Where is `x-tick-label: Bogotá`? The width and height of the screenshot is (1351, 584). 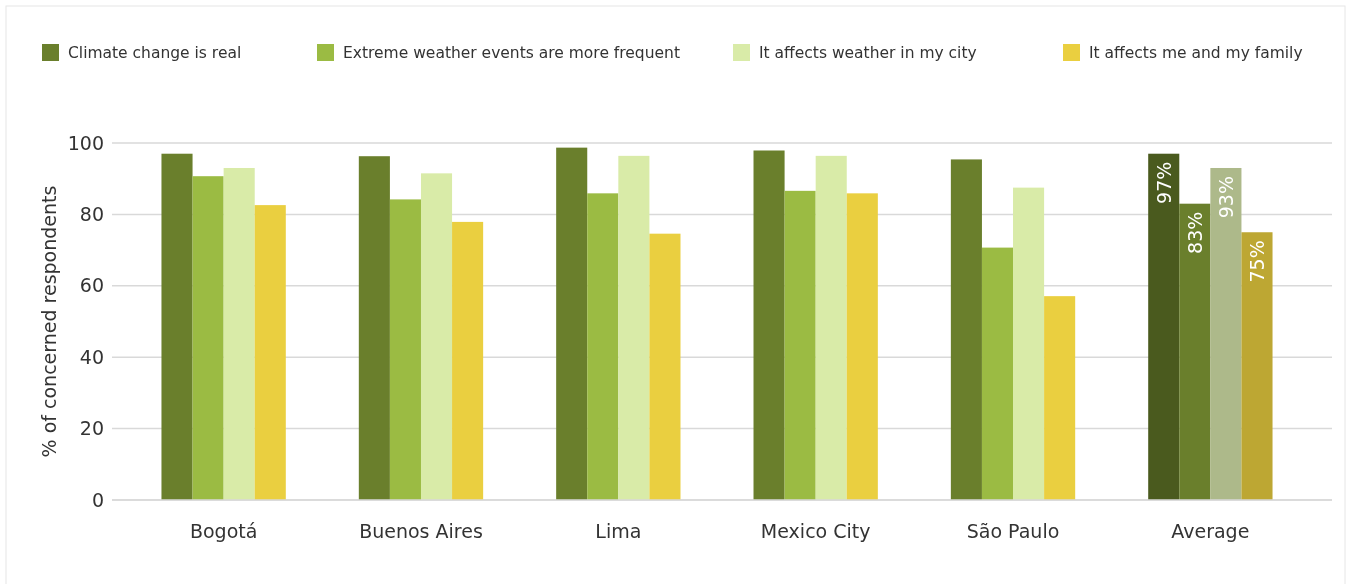 x-tick-label: Bogotá is located at coordinates (223, 531).